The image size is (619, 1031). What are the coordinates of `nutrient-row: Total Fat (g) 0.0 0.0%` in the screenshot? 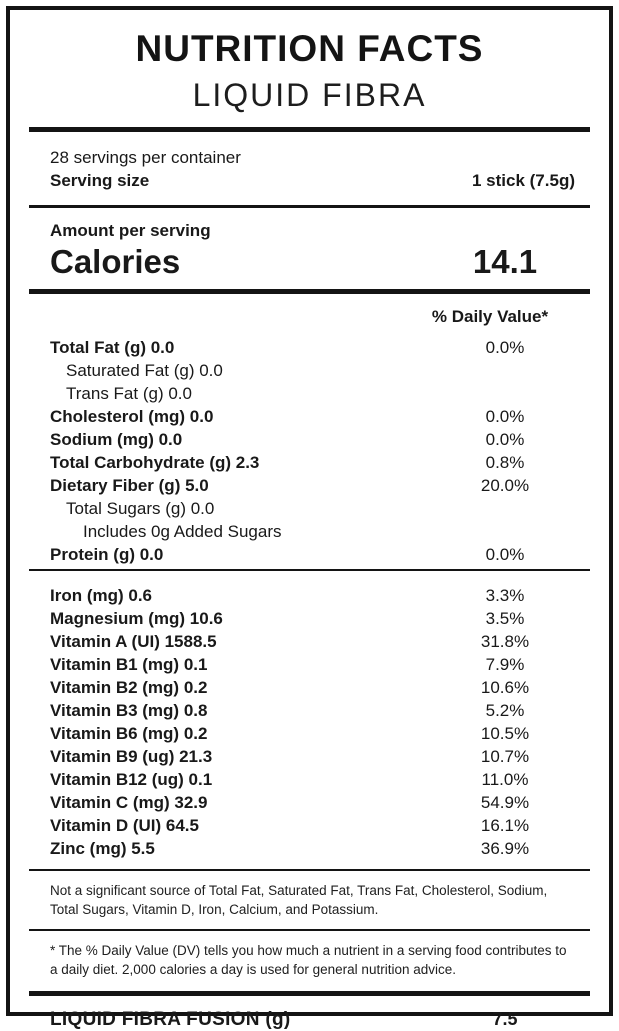 It's located at (312, 347).